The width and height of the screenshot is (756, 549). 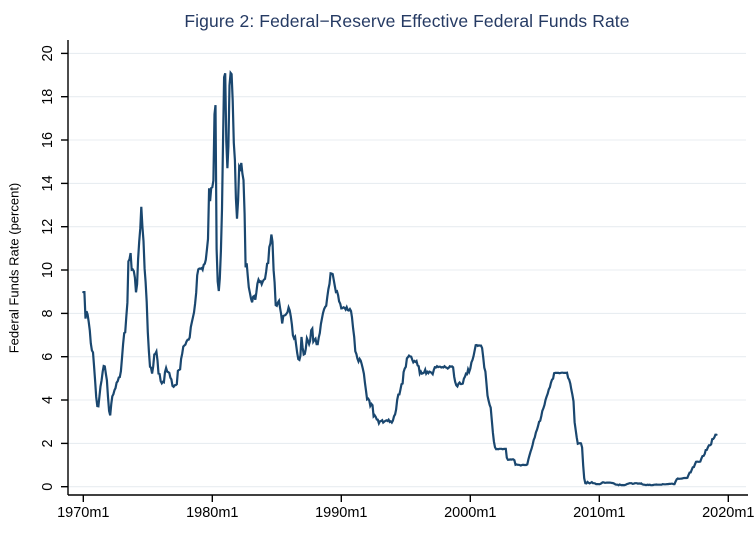 I want to click on y-tick-label: 18, so click(x=48, y=97).